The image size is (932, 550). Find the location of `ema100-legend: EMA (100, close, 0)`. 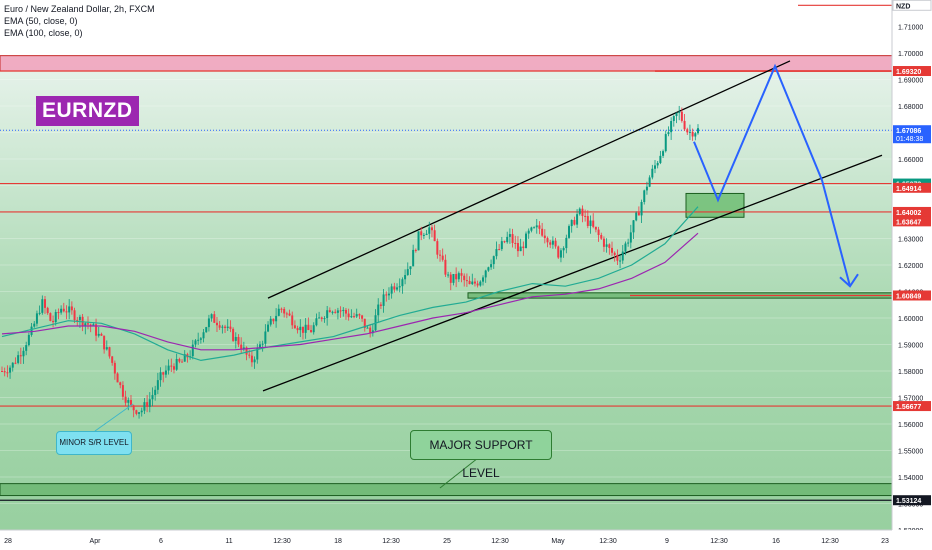

ema100-legend: EMA (100, close, 0) is located at coordinates (43, 33).